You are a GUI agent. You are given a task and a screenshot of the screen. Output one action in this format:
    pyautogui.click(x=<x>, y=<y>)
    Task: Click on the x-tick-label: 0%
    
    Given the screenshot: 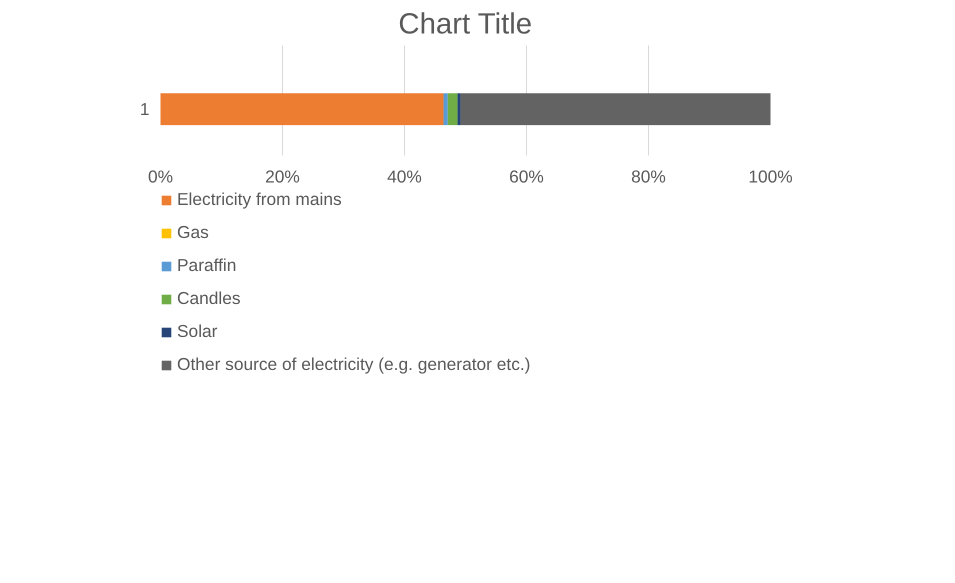 What is the action you would take?
    pyautogui.click(x=161, y=176)
    